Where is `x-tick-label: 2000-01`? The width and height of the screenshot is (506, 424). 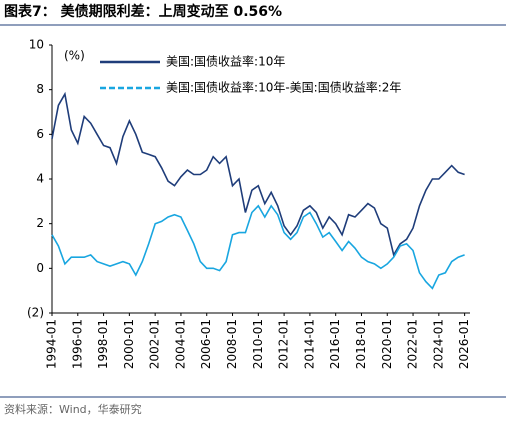
x-tick-label: 2000-01 is located at coordinates (129, 344).